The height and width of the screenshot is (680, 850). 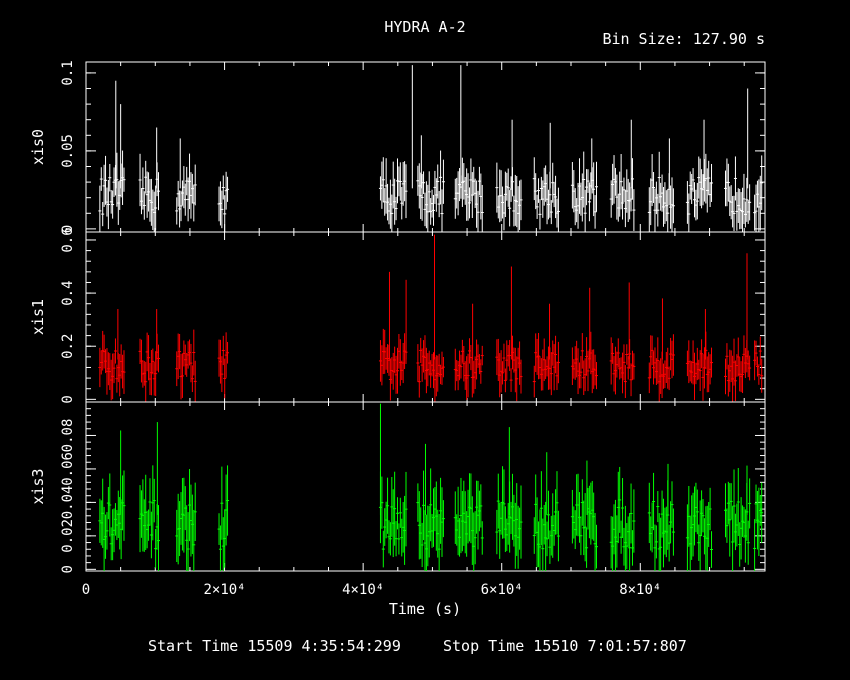 I want to click on y-tick-label: 0.08, so click(x=68, y=436).